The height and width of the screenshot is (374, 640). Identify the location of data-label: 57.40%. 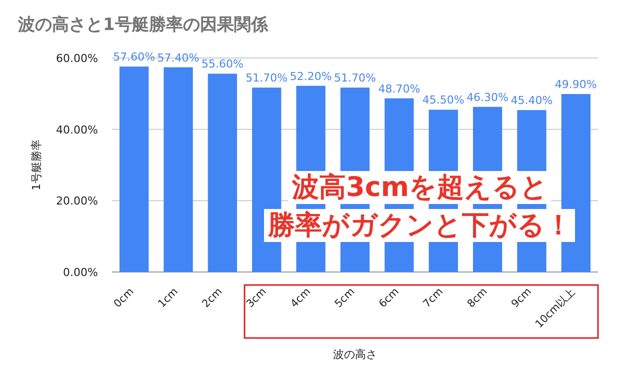
(178, 57).